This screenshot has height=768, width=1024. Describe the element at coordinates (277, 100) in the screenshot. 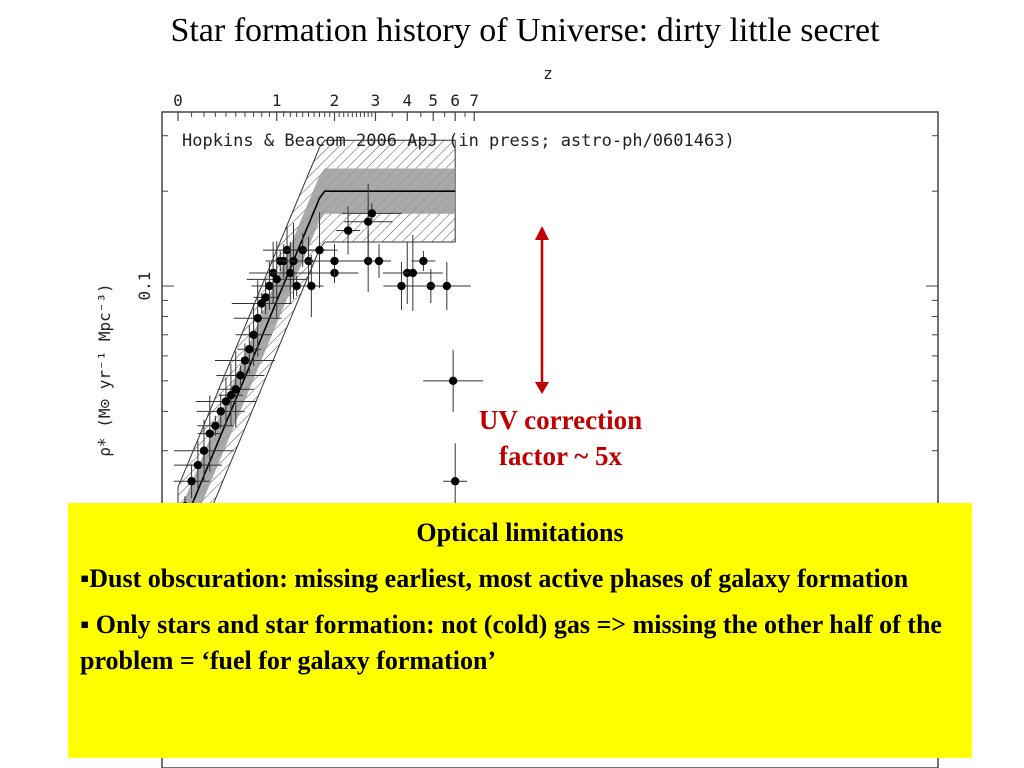

I see `top-tick-label: 1` at that location.